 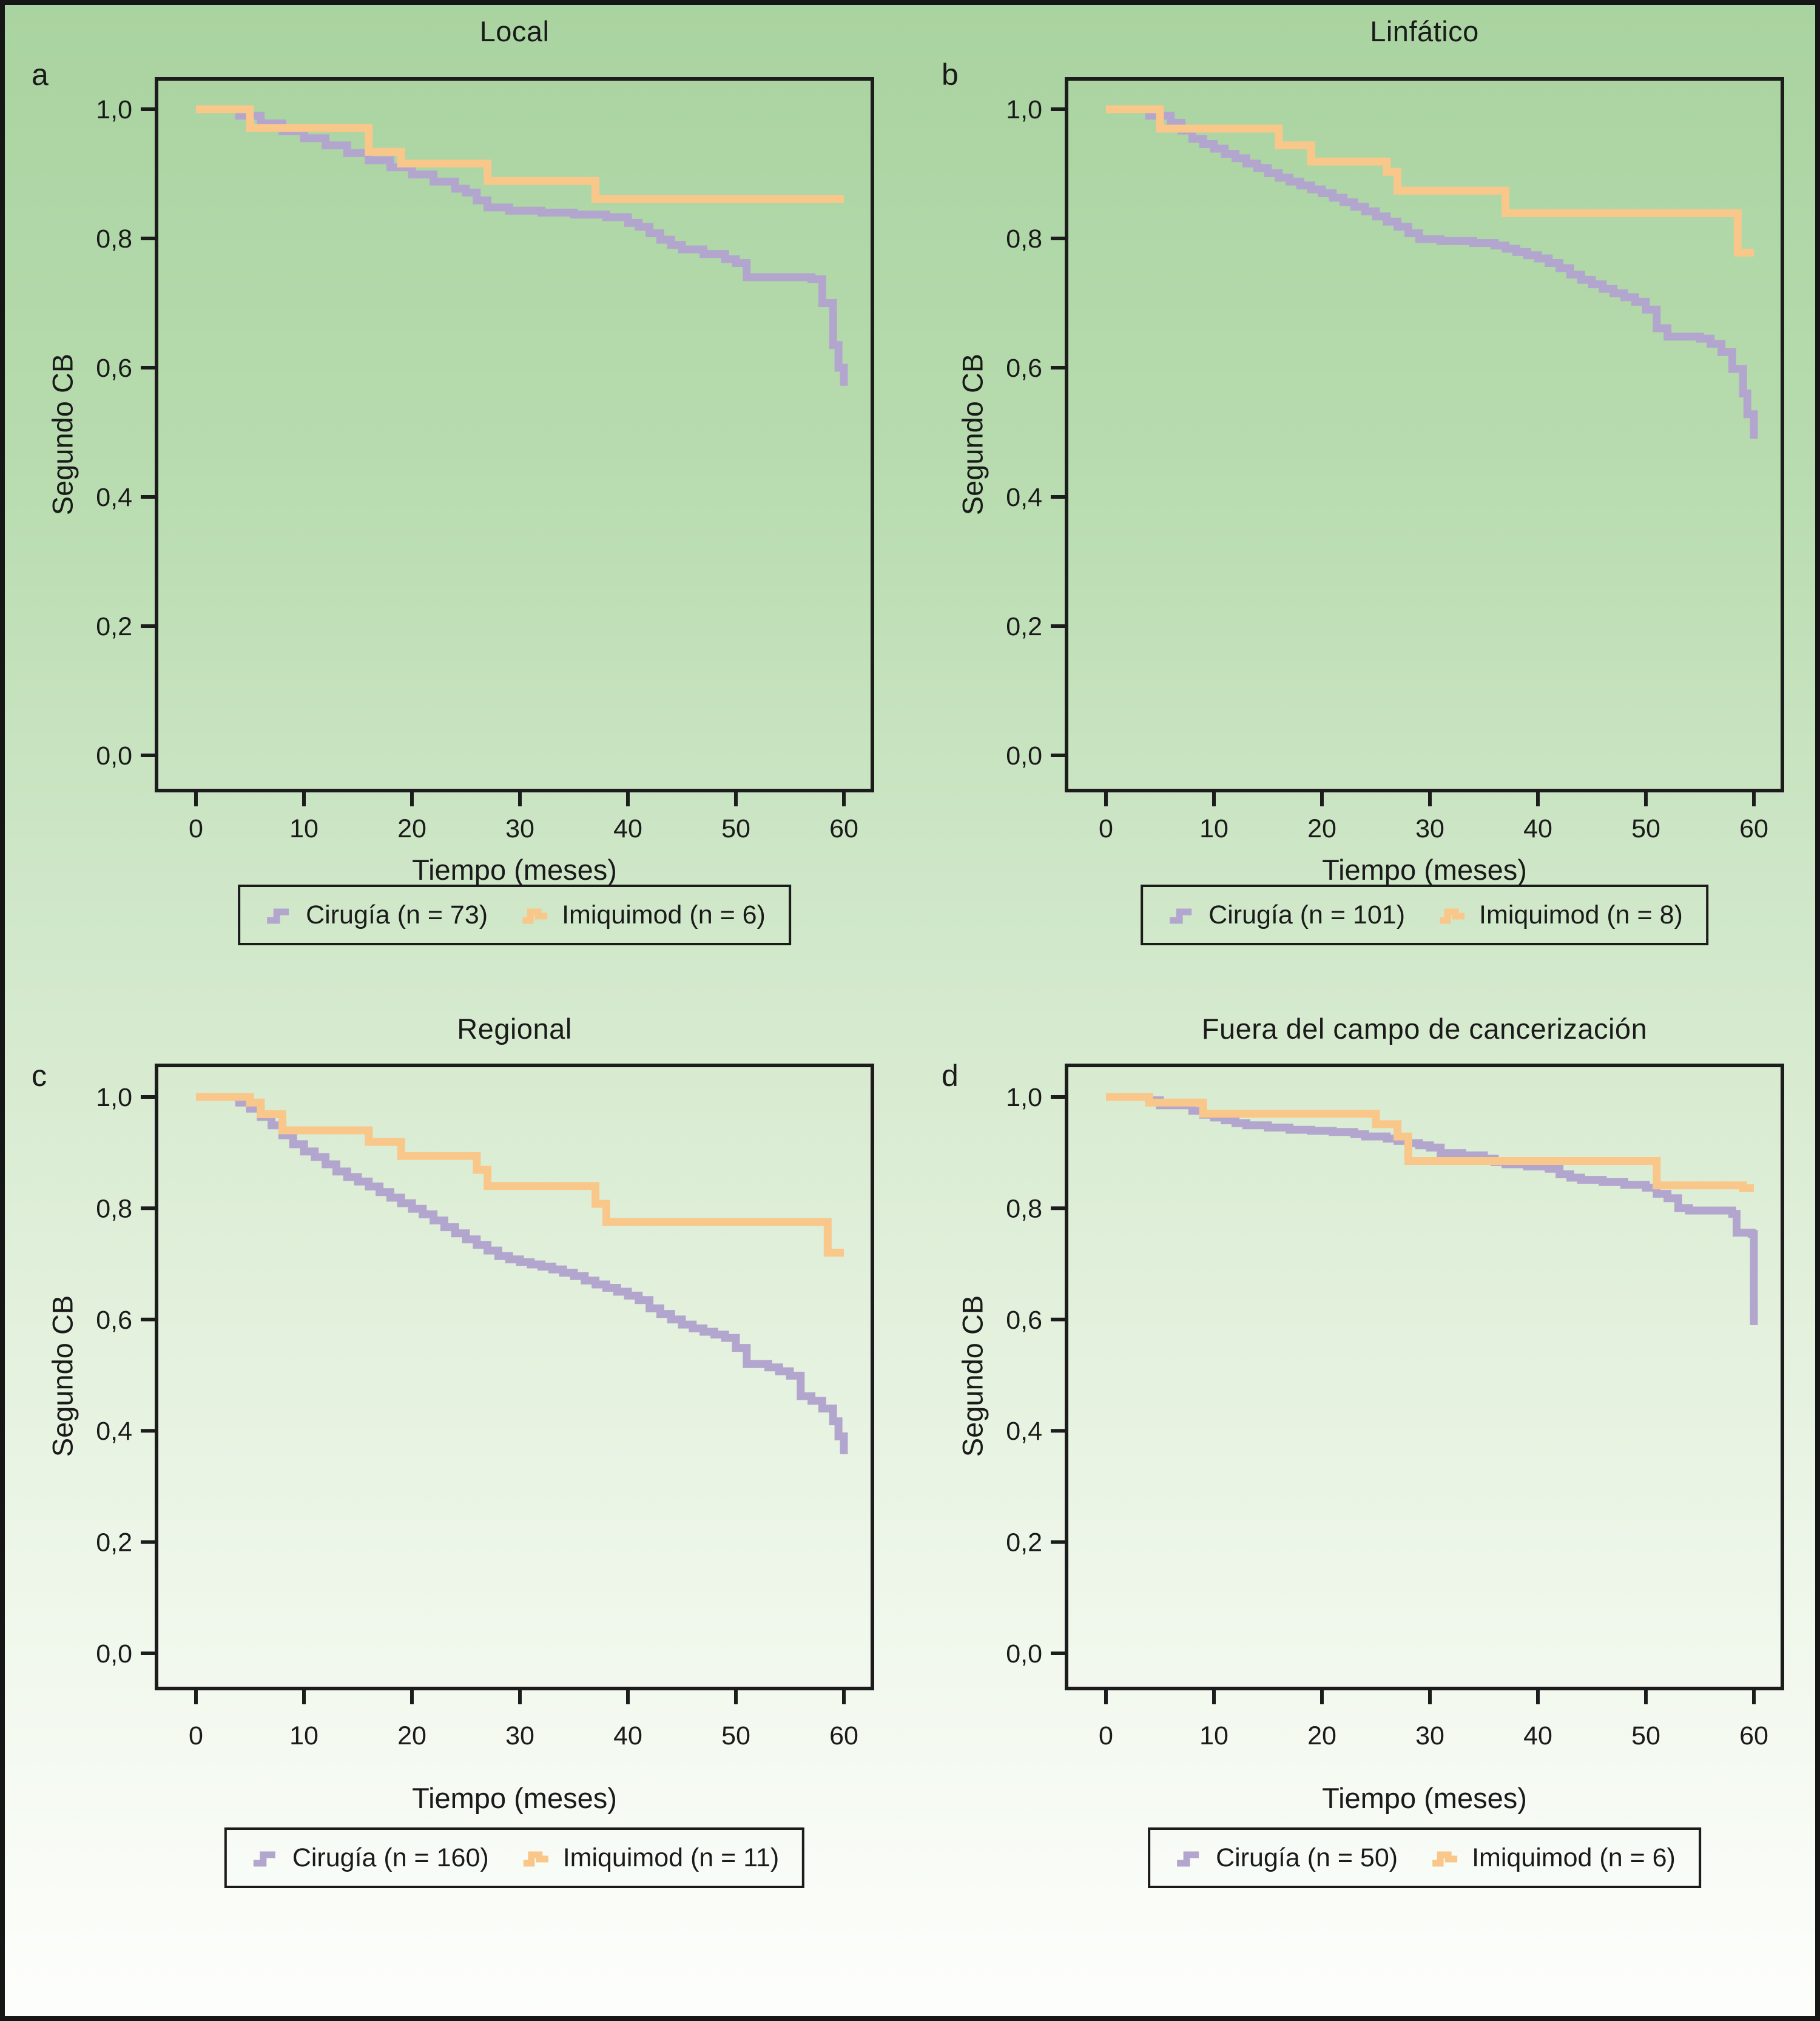 I want to click on legend-label: Imiquimod (n = 11), so click(x=671, y=1857).